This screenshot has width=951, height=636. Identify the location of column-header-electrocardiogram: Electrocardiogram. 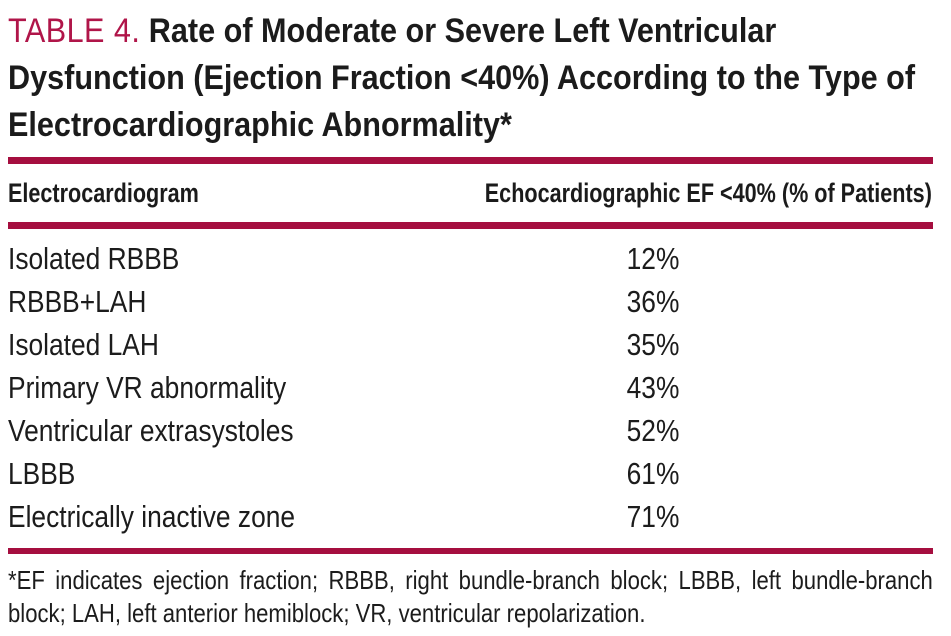
(103, 192).